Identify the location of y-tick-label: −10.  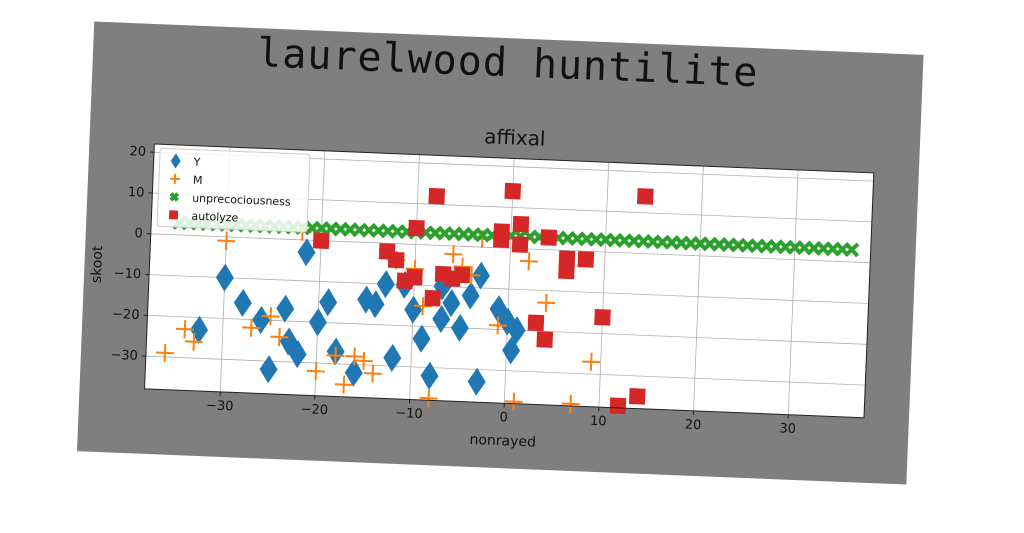
(127, 274).